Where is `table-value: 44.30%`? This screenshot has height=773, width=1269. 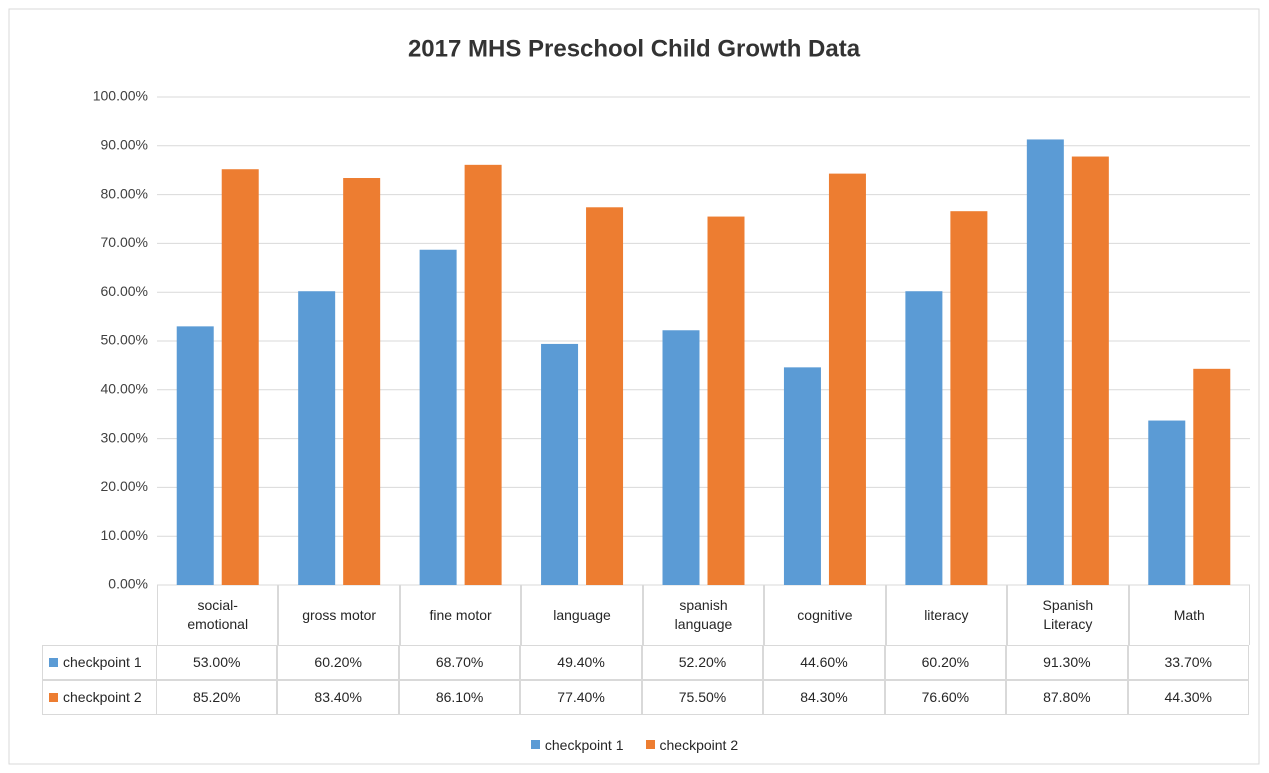 table-value: 44.30% is located at coordinates (1188, 697).